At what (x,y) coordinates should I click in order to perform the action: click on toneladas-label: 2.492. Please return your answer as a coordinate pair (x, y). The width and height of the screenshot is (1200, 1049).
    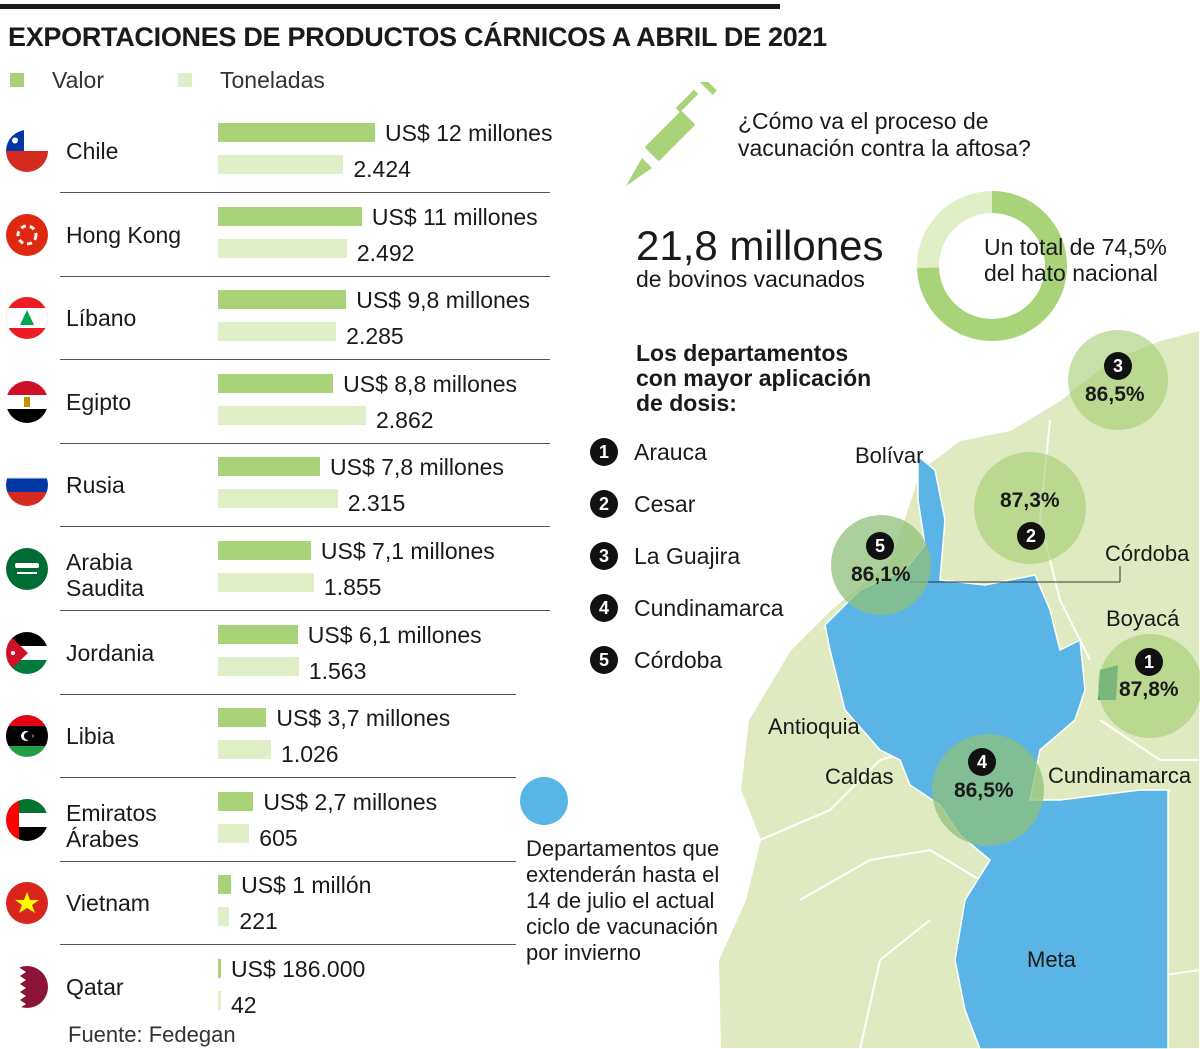
    Looking at the image, I should click on (385, 252).